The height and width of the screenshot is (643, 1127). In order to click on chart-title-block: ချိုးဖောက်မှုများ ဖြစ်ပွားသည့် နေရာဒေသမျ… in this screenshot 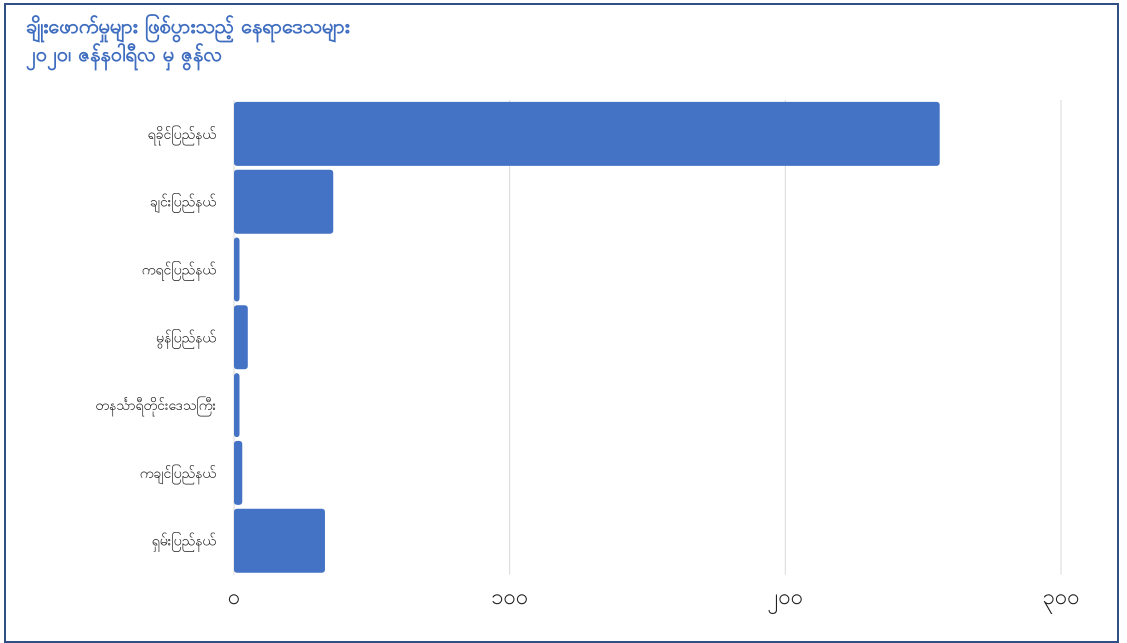, I will do `click(188, 40)`.